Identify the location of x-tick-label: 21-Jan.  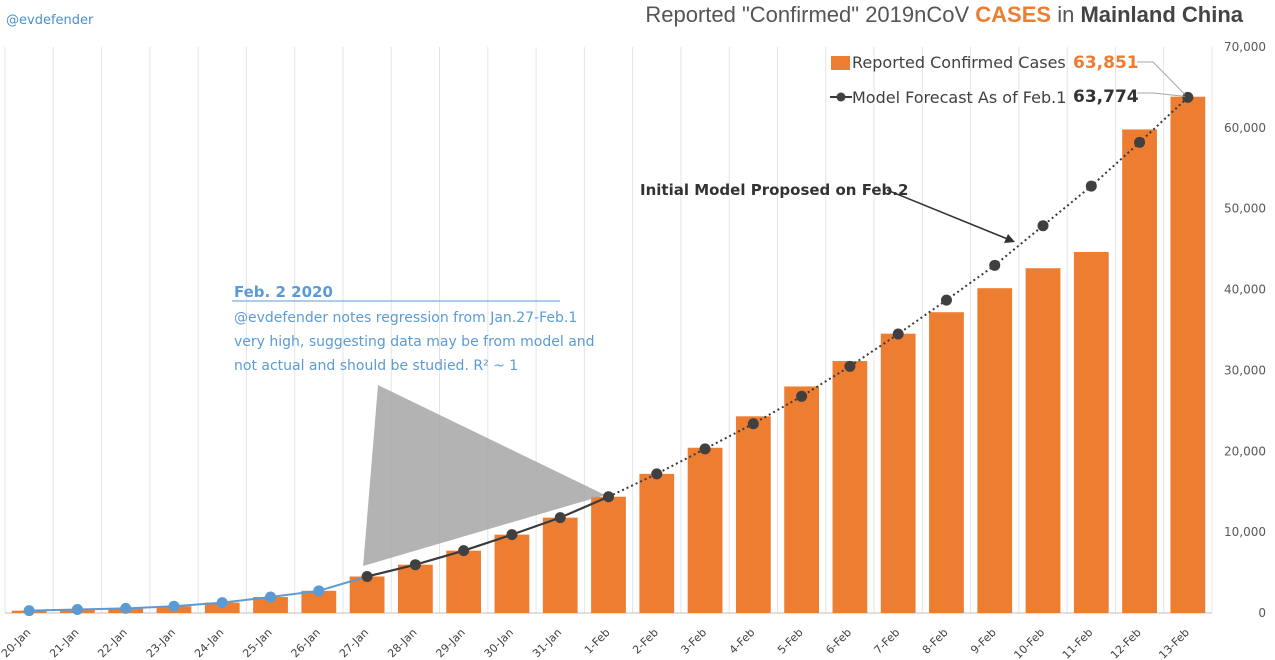
(64, 643).